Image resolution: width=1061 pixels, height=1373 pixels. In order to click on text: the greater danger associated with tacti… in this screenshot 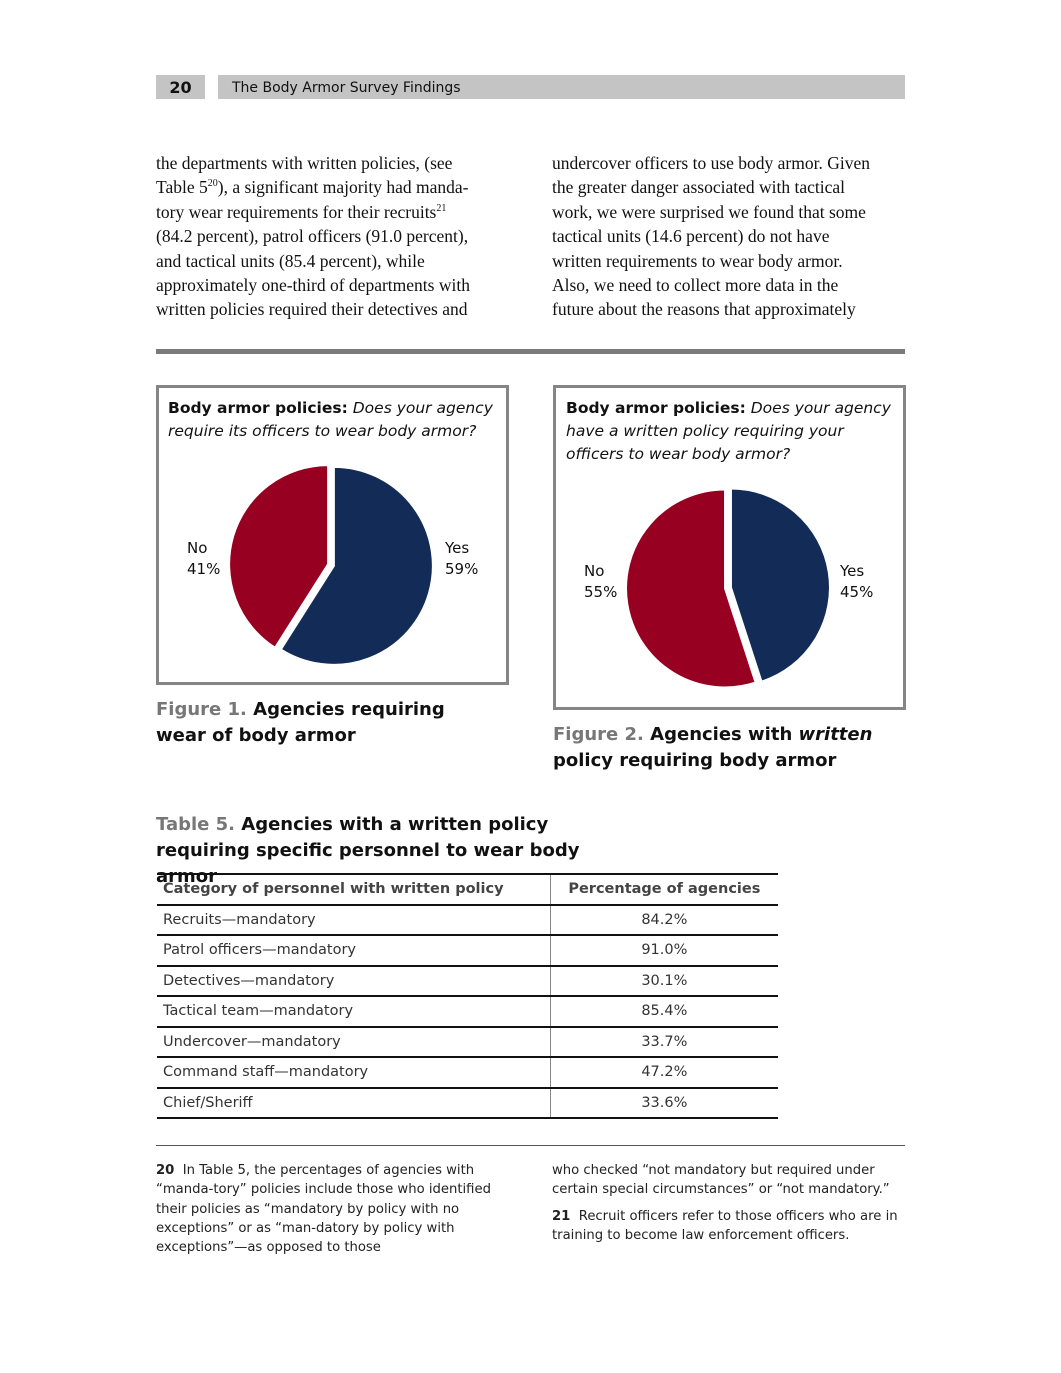, I will do `click(698, 187)`.